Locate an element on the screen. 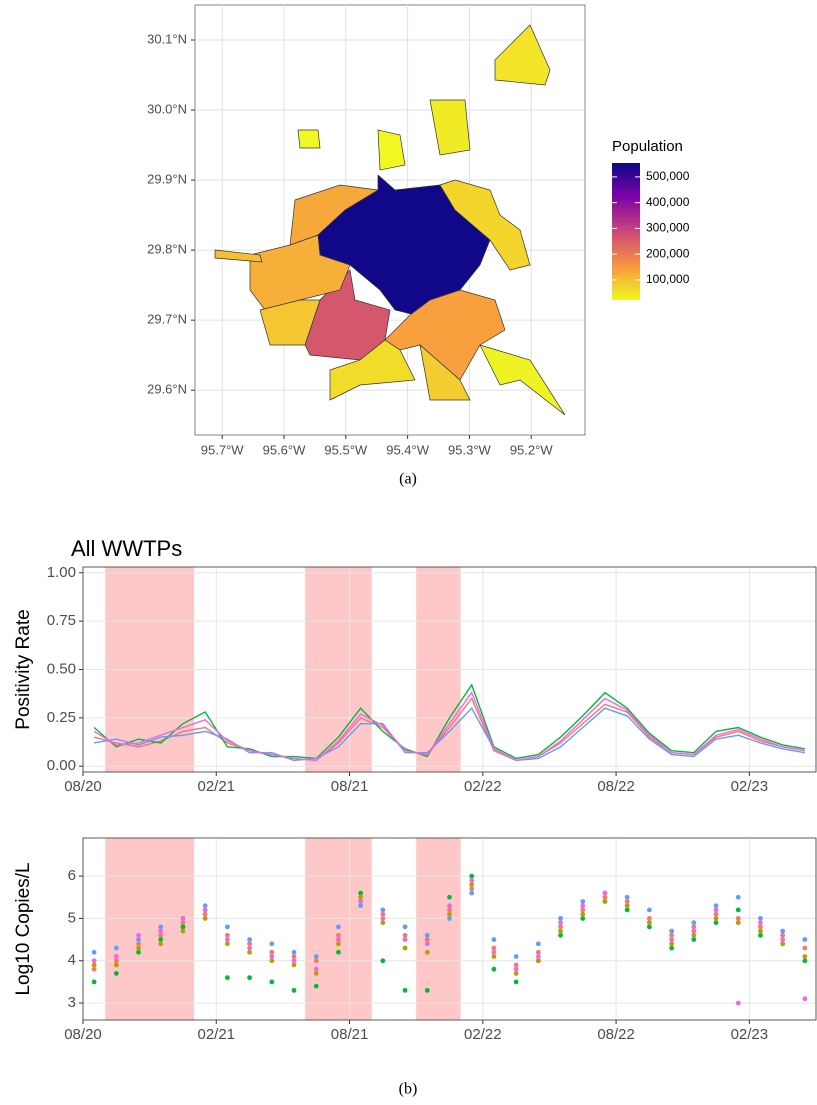  shaded-period is located at coordinates (438, 929).